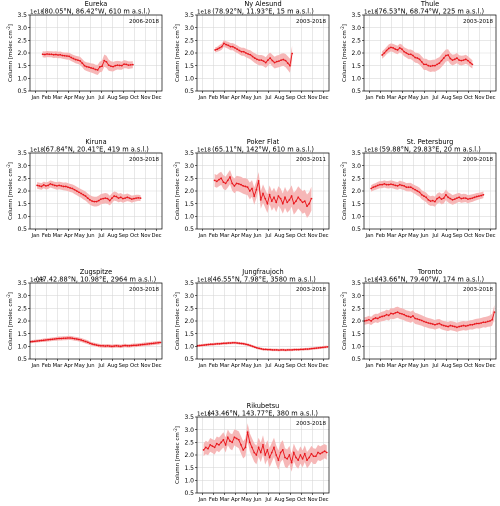 The image size is (500, 506). Describe the element at coordinates (344, 53) in the screenshot. I see `y-axis-label: Column [molec cm-2]` at that location.